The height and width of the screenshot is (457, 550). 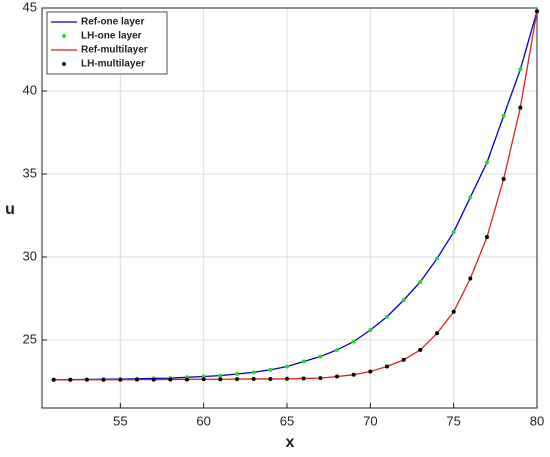 I want to click on y-tick-label: 35, so click(x=30, y=172).